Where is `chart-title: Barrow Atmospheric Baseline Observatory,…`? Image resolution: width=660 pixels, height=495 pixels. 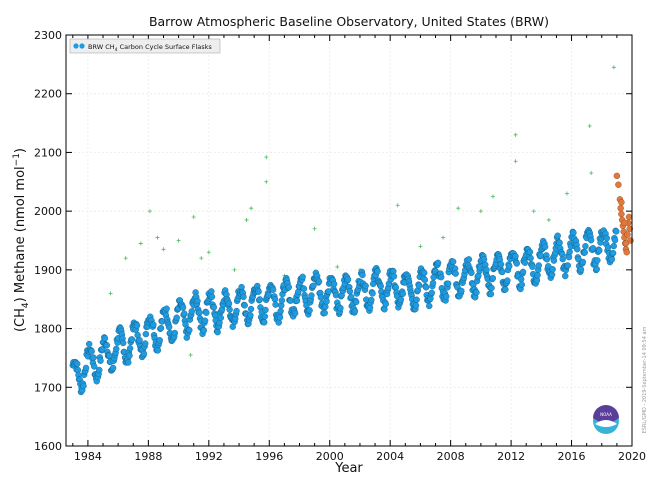
chart-title: Barrow Atmospheric Baseline Observatory,… is located at coordinates (349, 21).